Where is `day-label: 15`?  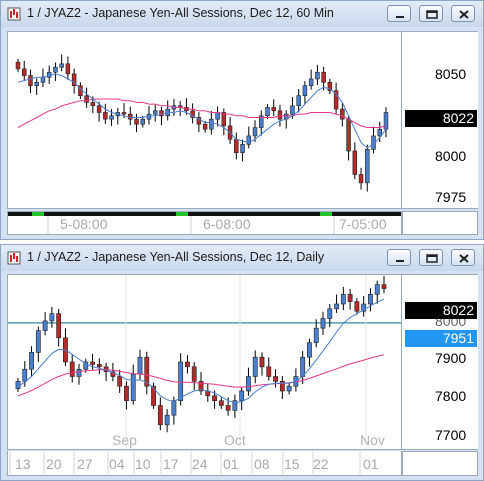
day-label: 15 is located at coordinates (292, 464).